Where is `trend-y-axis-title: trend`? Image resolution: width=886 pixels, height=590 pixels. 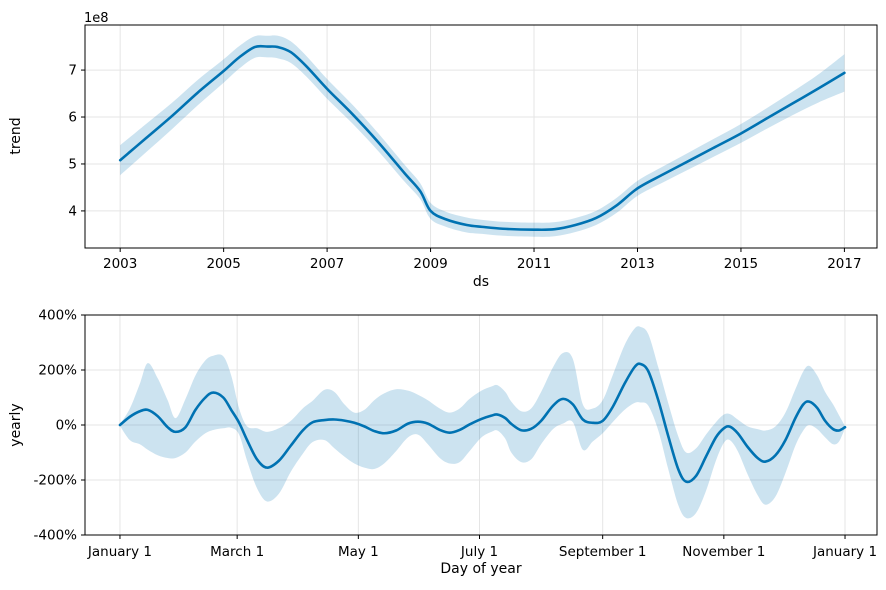 trend-y-axis-title: trend is located at coordinates (16, 136).